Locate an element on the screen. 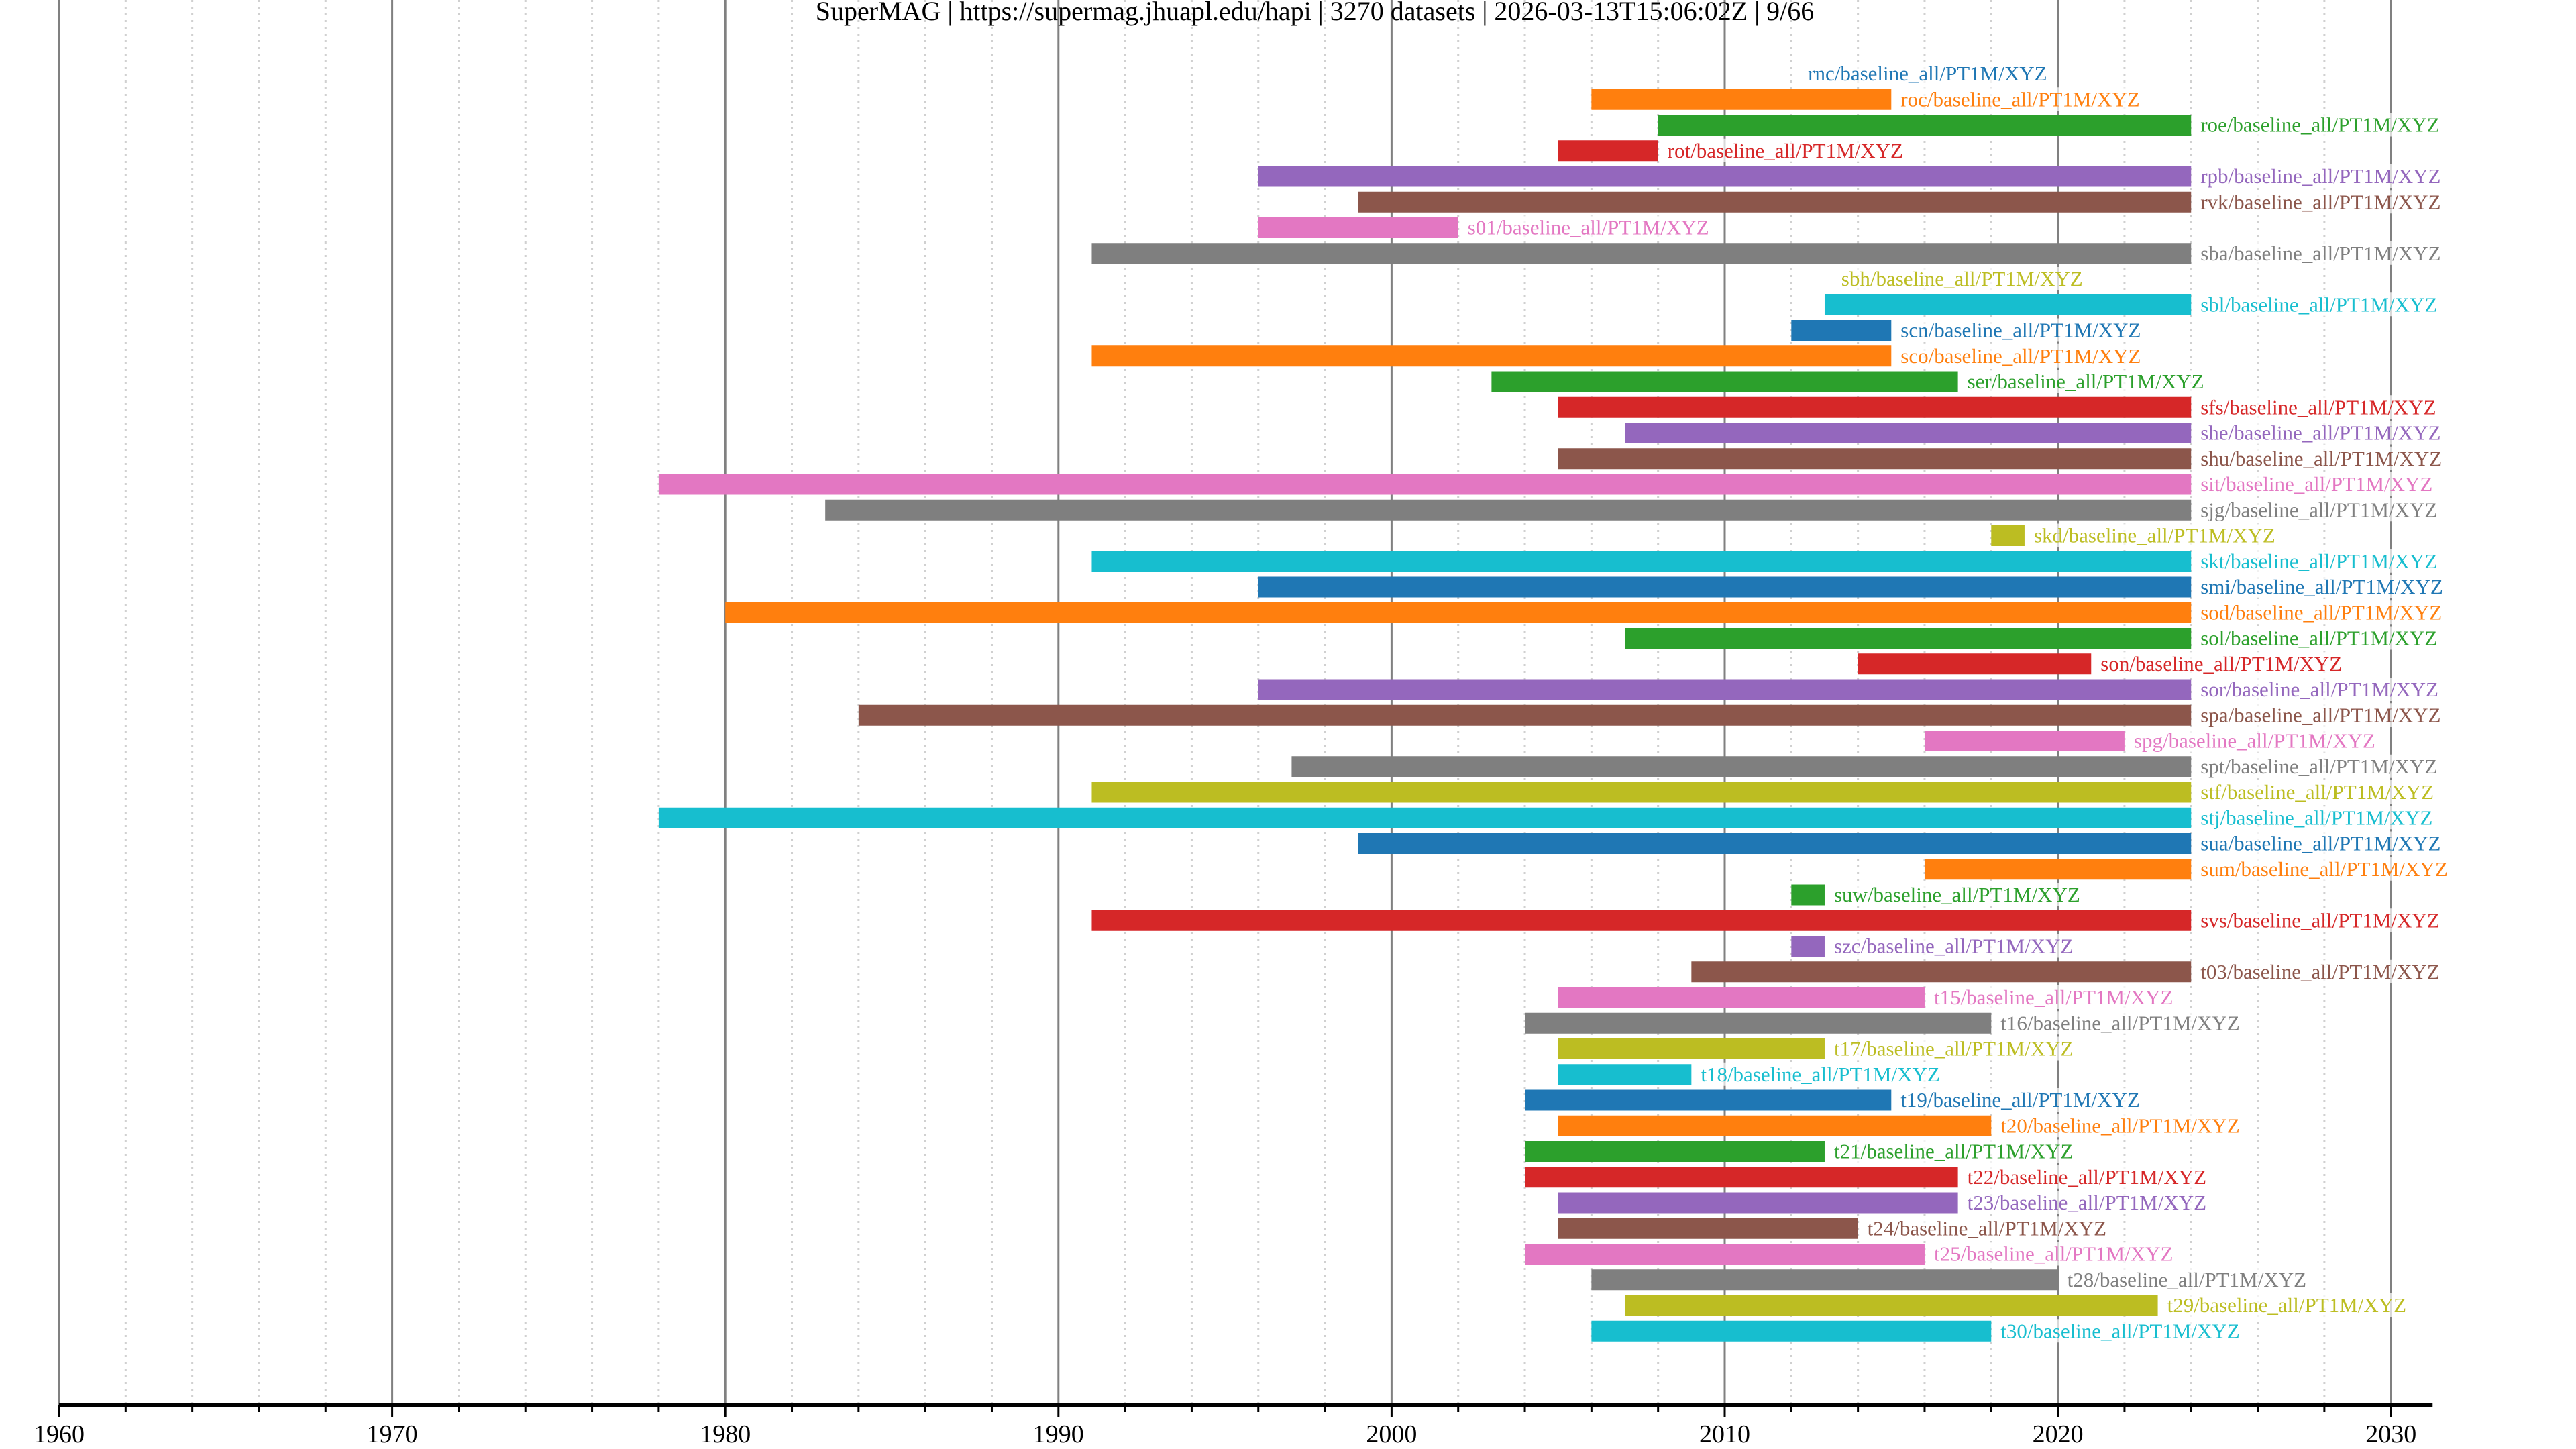 This screenshot has height=1449, width=2576. dataset-label-group: svs/baseline_all/PT1M/XYZ is located at coordinates (2320, 920).